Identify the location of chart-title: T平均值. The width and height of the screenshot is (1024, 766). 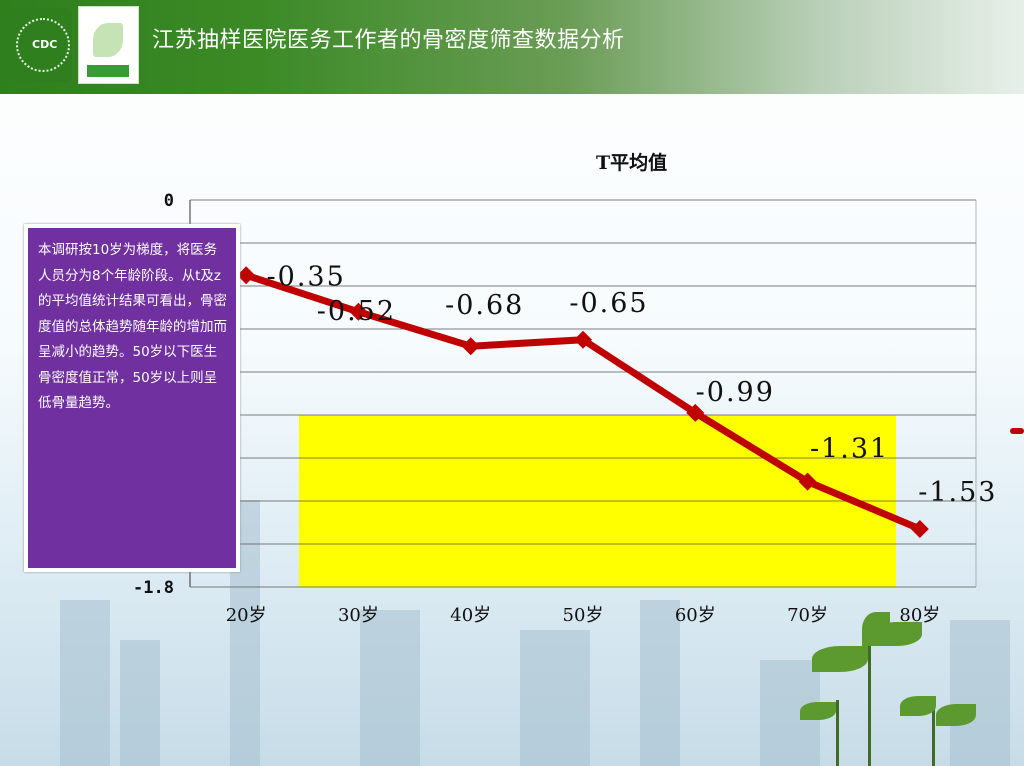
(632, 163).